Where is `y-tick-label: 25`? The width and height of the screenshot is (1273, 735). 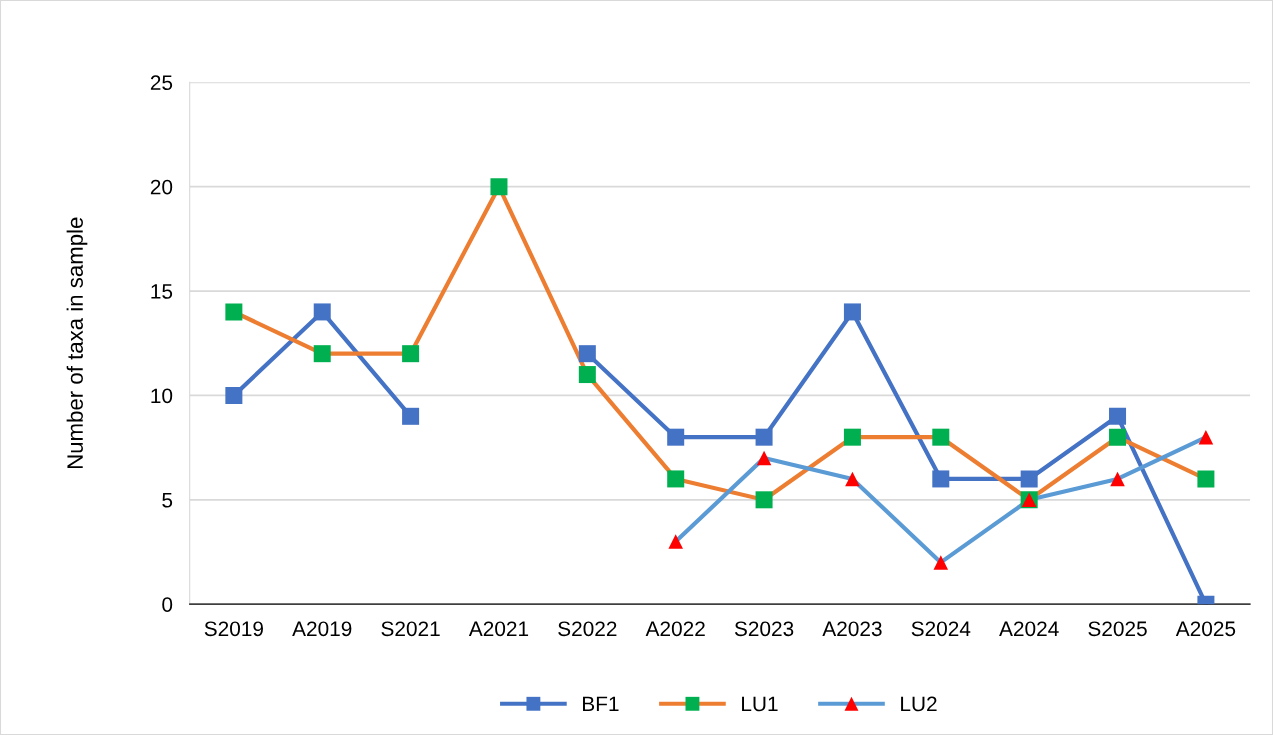
y-tick-label: 25 is located at coordinates (161, 83).